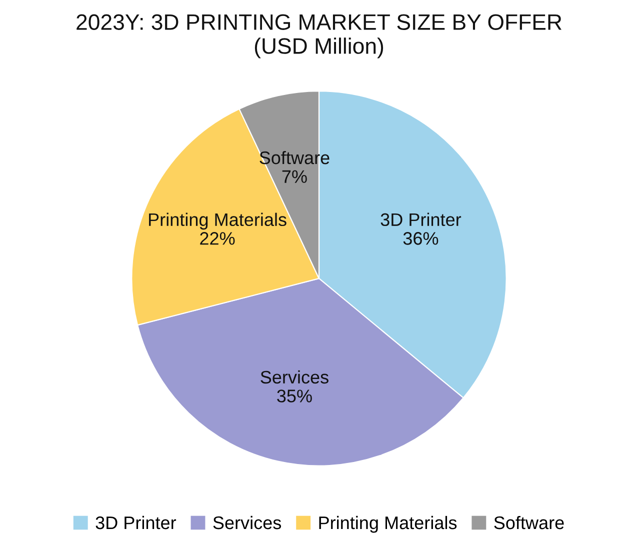  What do you see at coordinates (420, 238) in the screenshot?
I see `data-label: 36%` at bounding box center [420, 238].